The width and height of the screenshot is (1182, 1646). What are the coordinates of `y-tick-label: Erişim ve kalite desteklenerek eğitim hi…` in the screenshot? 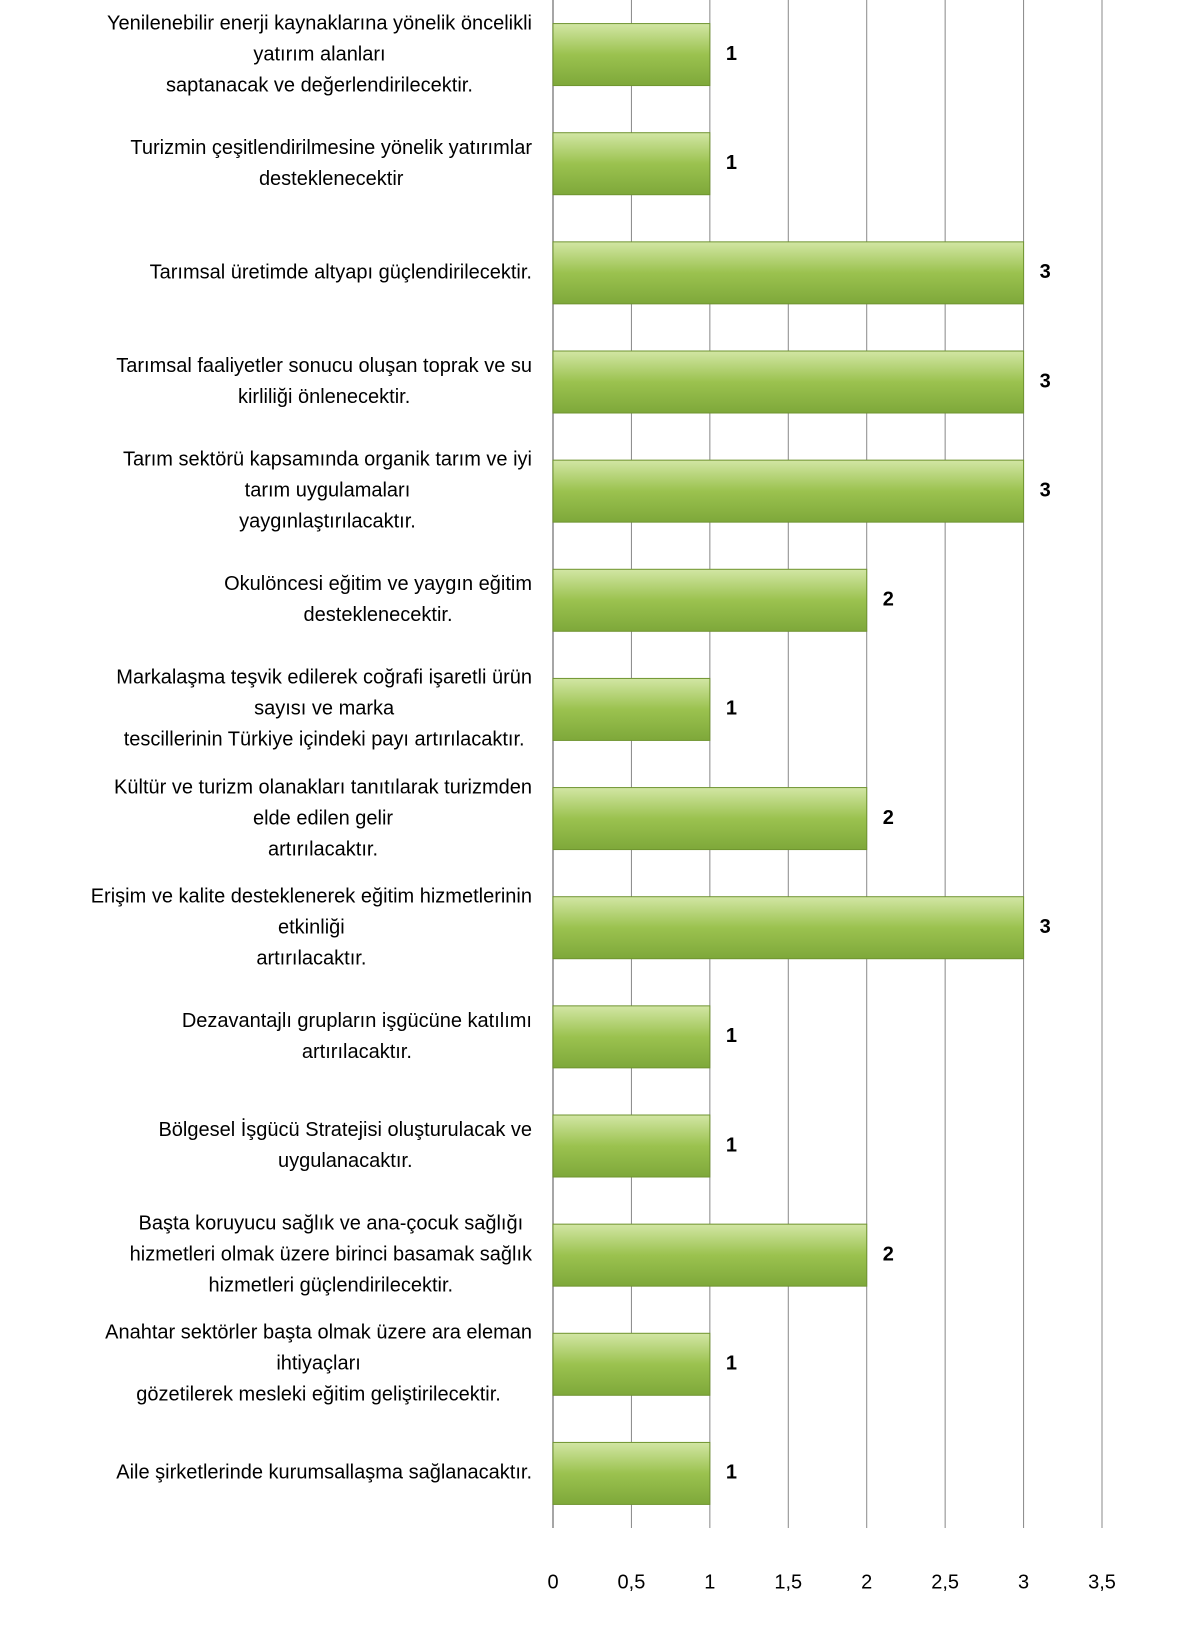 It's located at (311, 927).